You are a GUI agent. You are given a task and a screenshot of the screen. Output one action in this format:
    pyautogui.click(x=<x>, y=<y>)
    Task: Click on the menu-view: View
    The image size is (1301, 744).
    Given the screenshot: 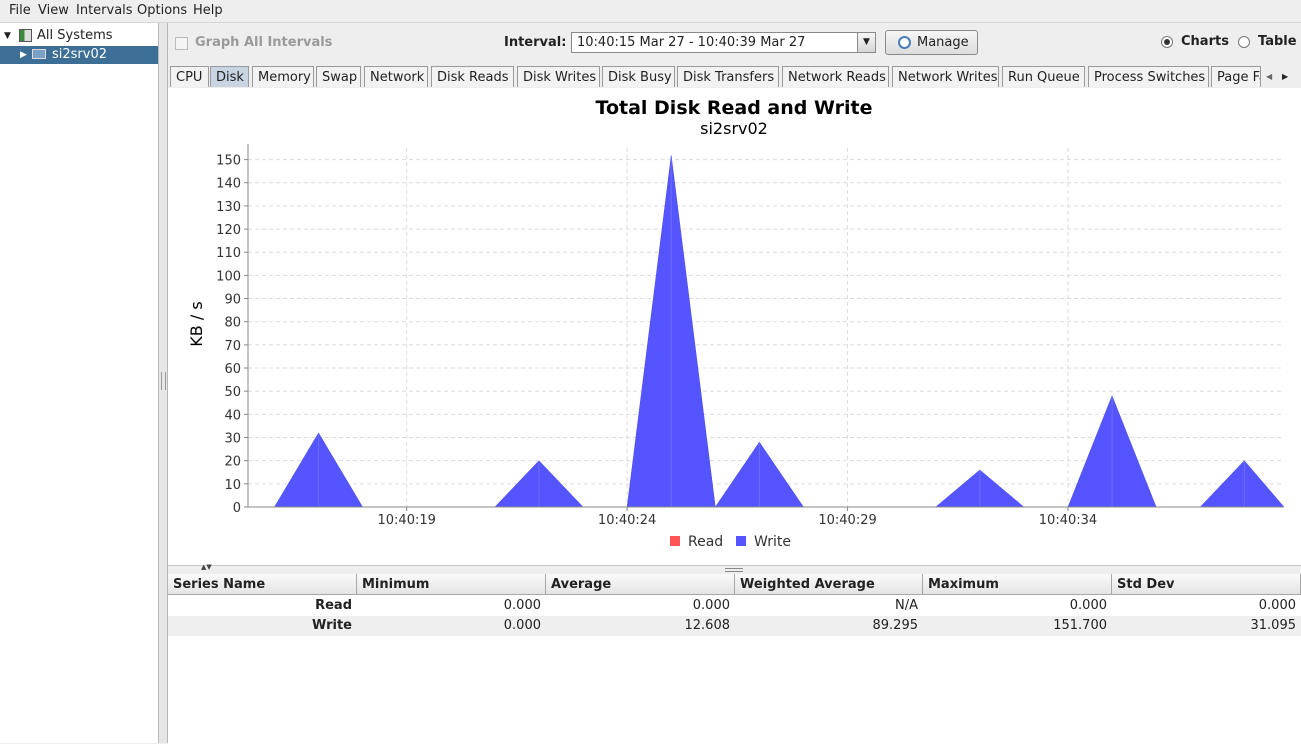 What is the action you would take?
    pyautogui.click(x=53, y=10)
    